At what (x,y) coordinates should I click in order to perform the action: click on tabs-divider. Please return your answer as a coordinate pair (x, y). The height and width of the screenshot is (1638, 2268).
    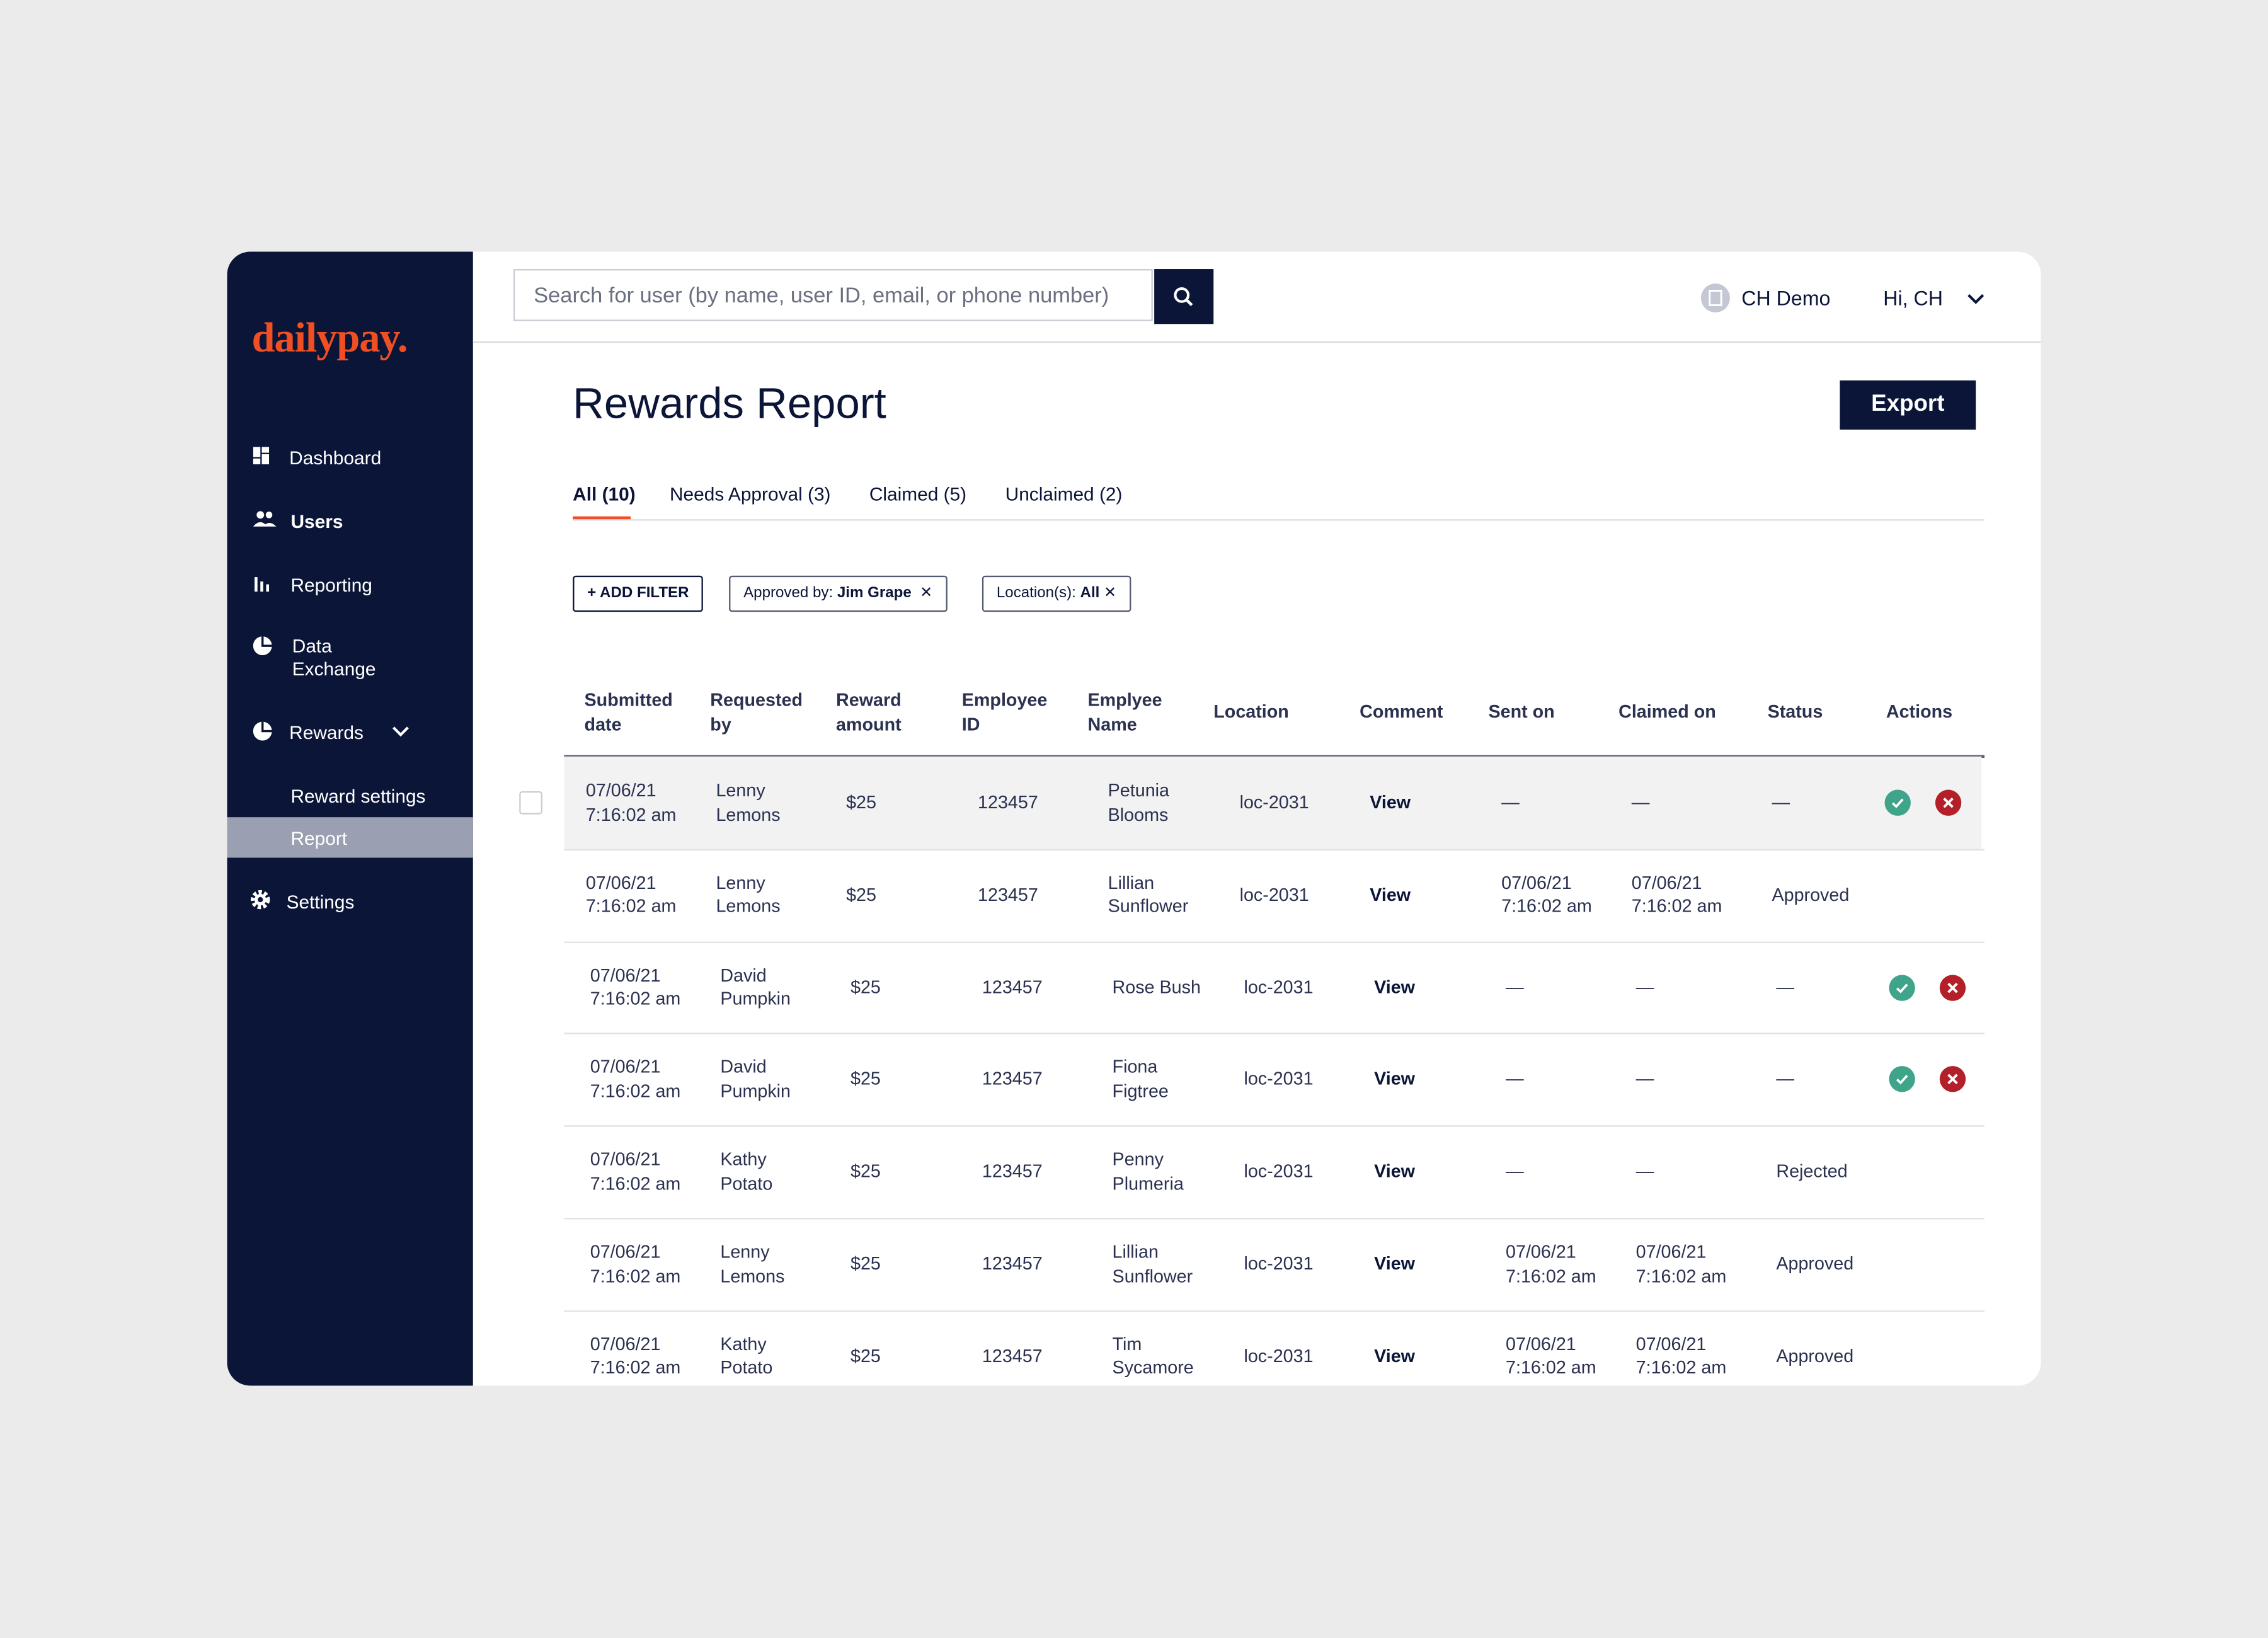
    Looking at the image, I should click on (1278, 520).